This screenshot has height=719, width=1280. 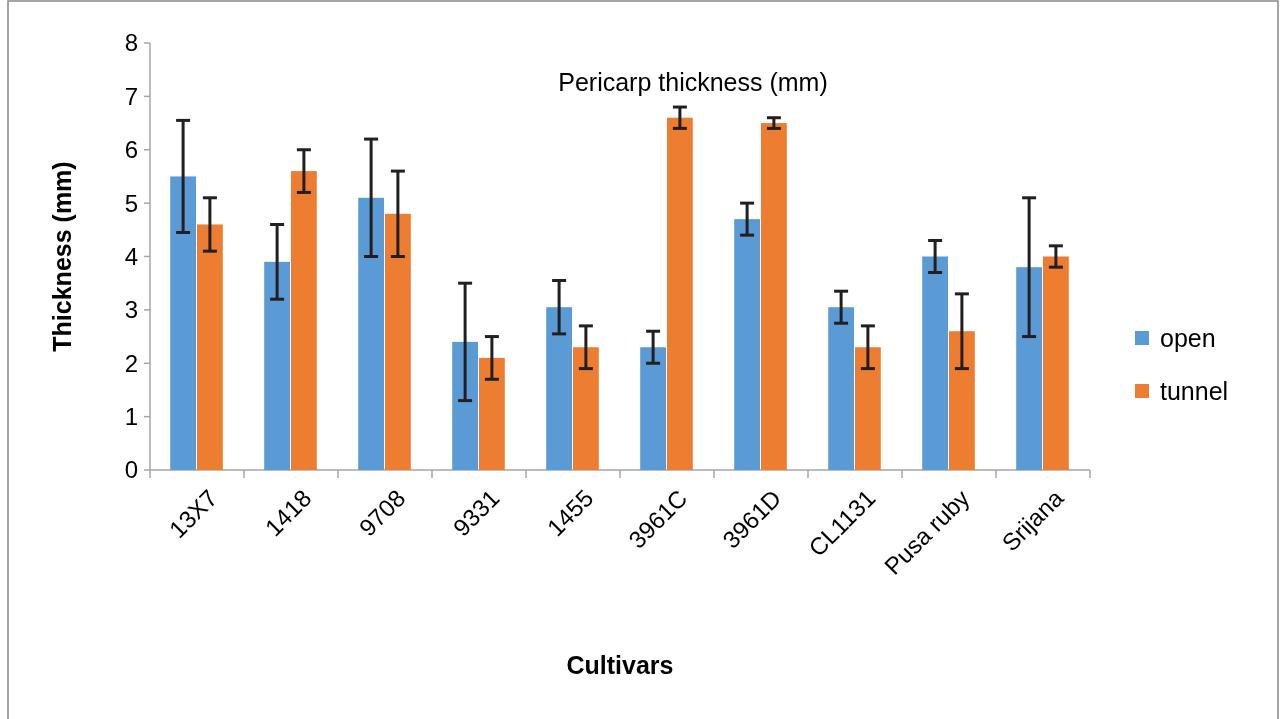 What do you see at coordinates (131, 150) in the screenshot?
I see `y-tick-label: 6` at bounding box center [131, 150].